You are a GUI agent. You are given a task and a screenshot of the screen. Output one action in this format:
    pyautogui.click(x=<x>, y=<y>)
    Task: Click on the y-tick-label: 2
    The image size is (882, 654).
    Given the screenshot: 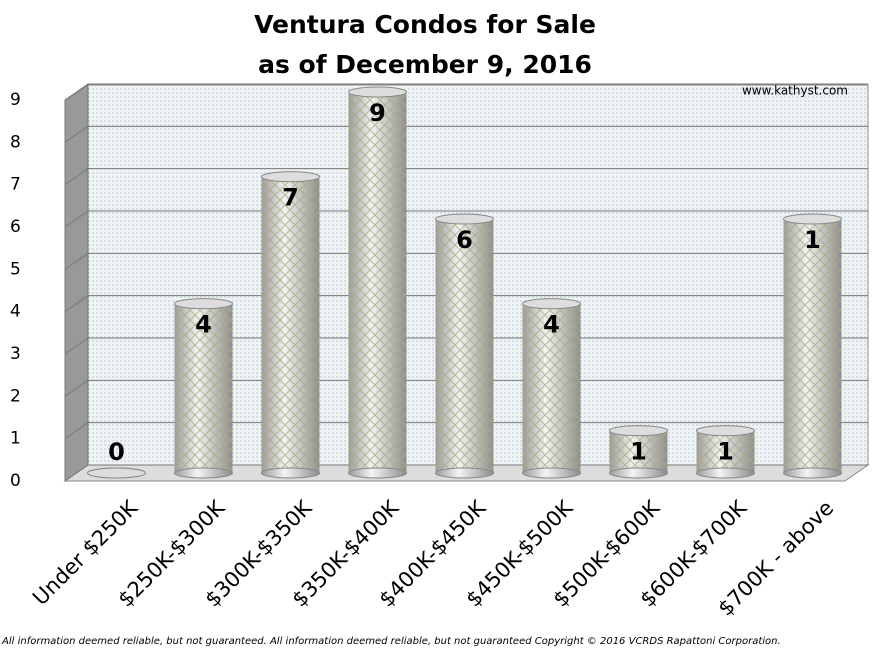 What is the action you would take?
    pyautogui.click(x=15, y=396)
    